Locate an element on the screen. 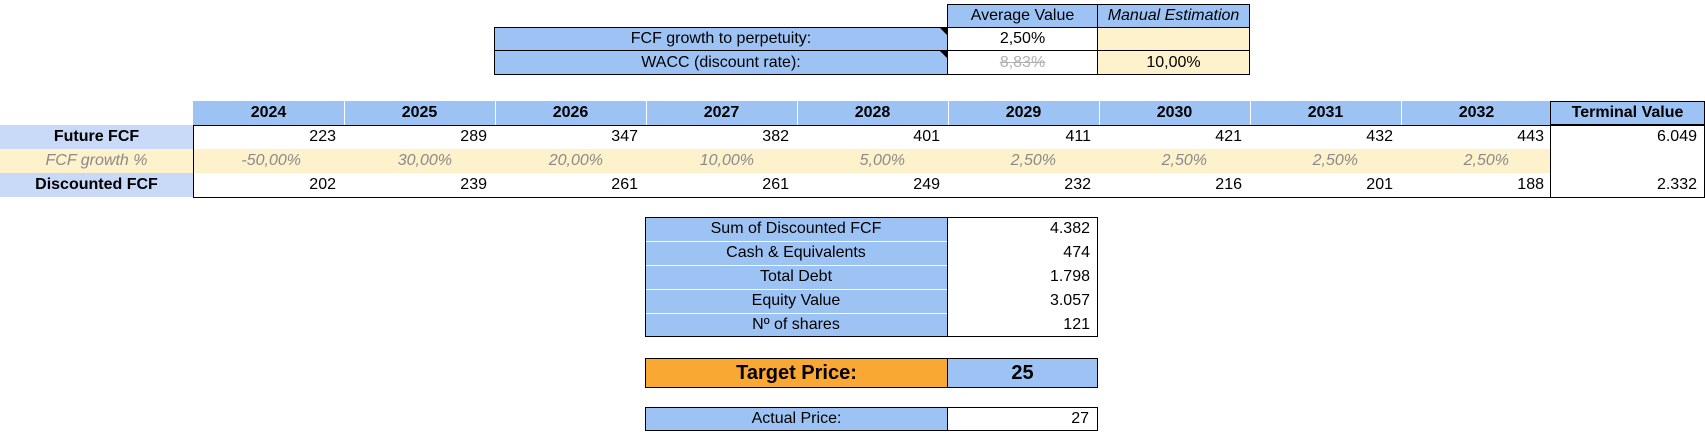 This screenshot has width=1705, height=433. fcf-growth-row is located at coordinates (872, 161).